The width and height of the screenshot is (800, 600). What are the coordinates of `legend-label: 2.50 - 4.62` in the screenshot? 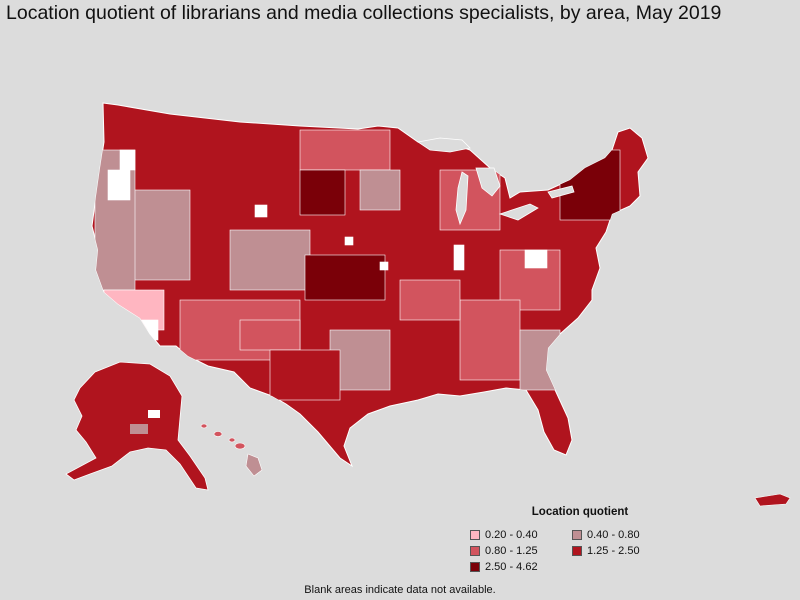 It's located at (511, 567).